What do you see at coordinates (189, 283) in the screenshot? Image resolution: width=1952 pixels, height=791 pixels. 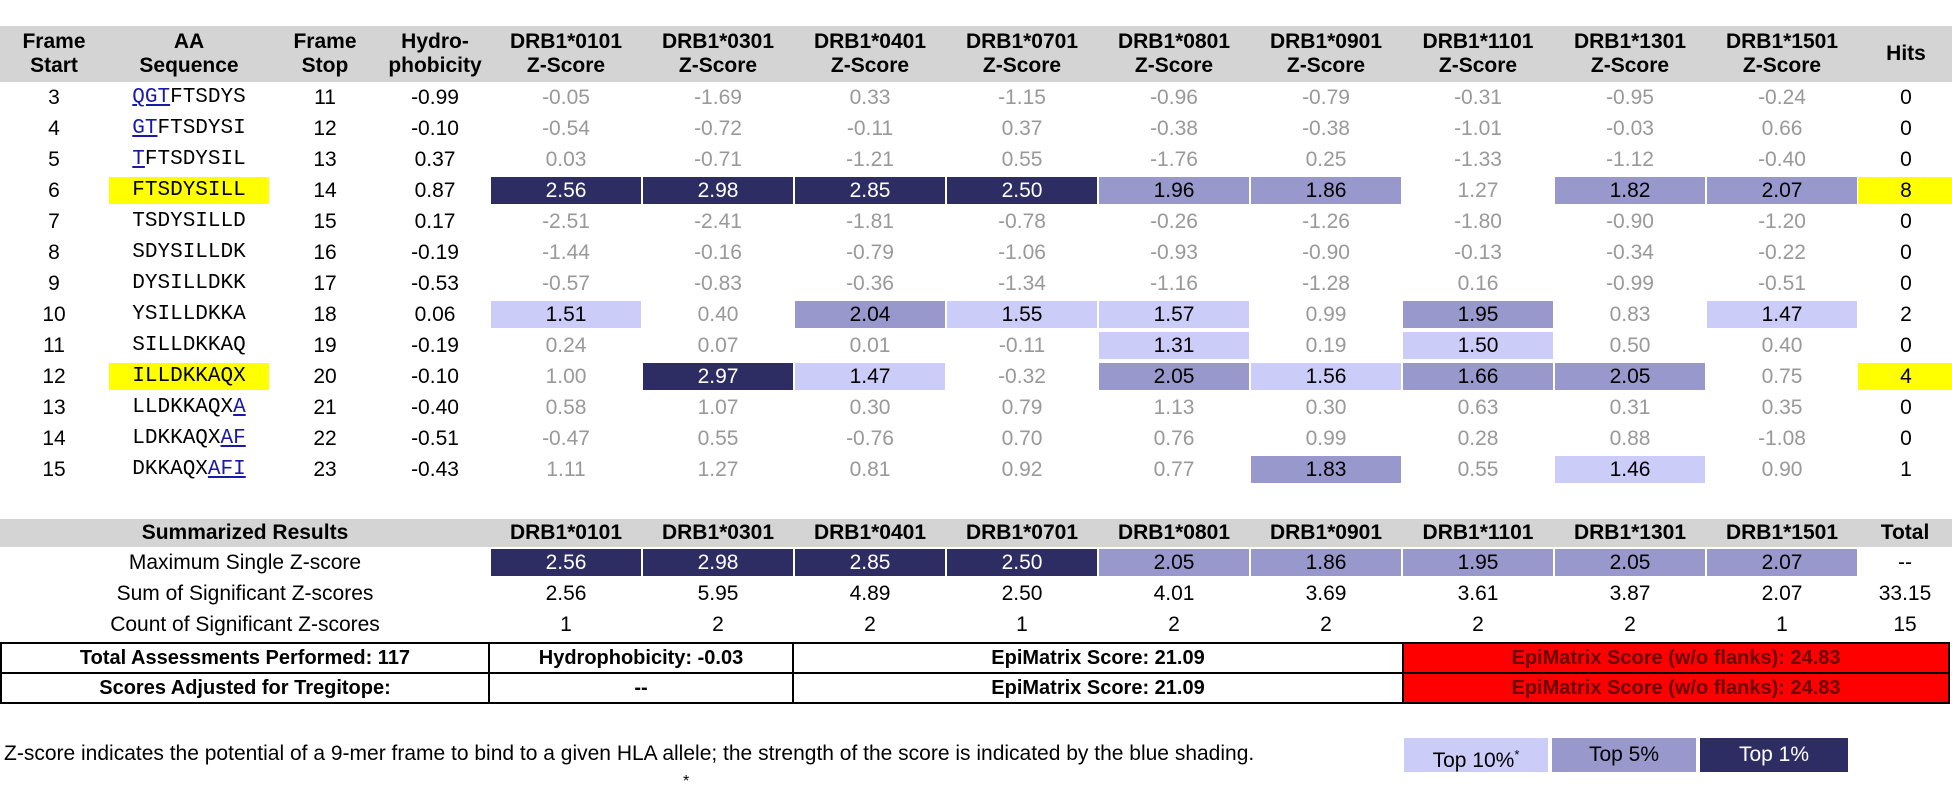 I see `aa-sequence-cell: DYSILLDKK` at bounding box center [189, 283].